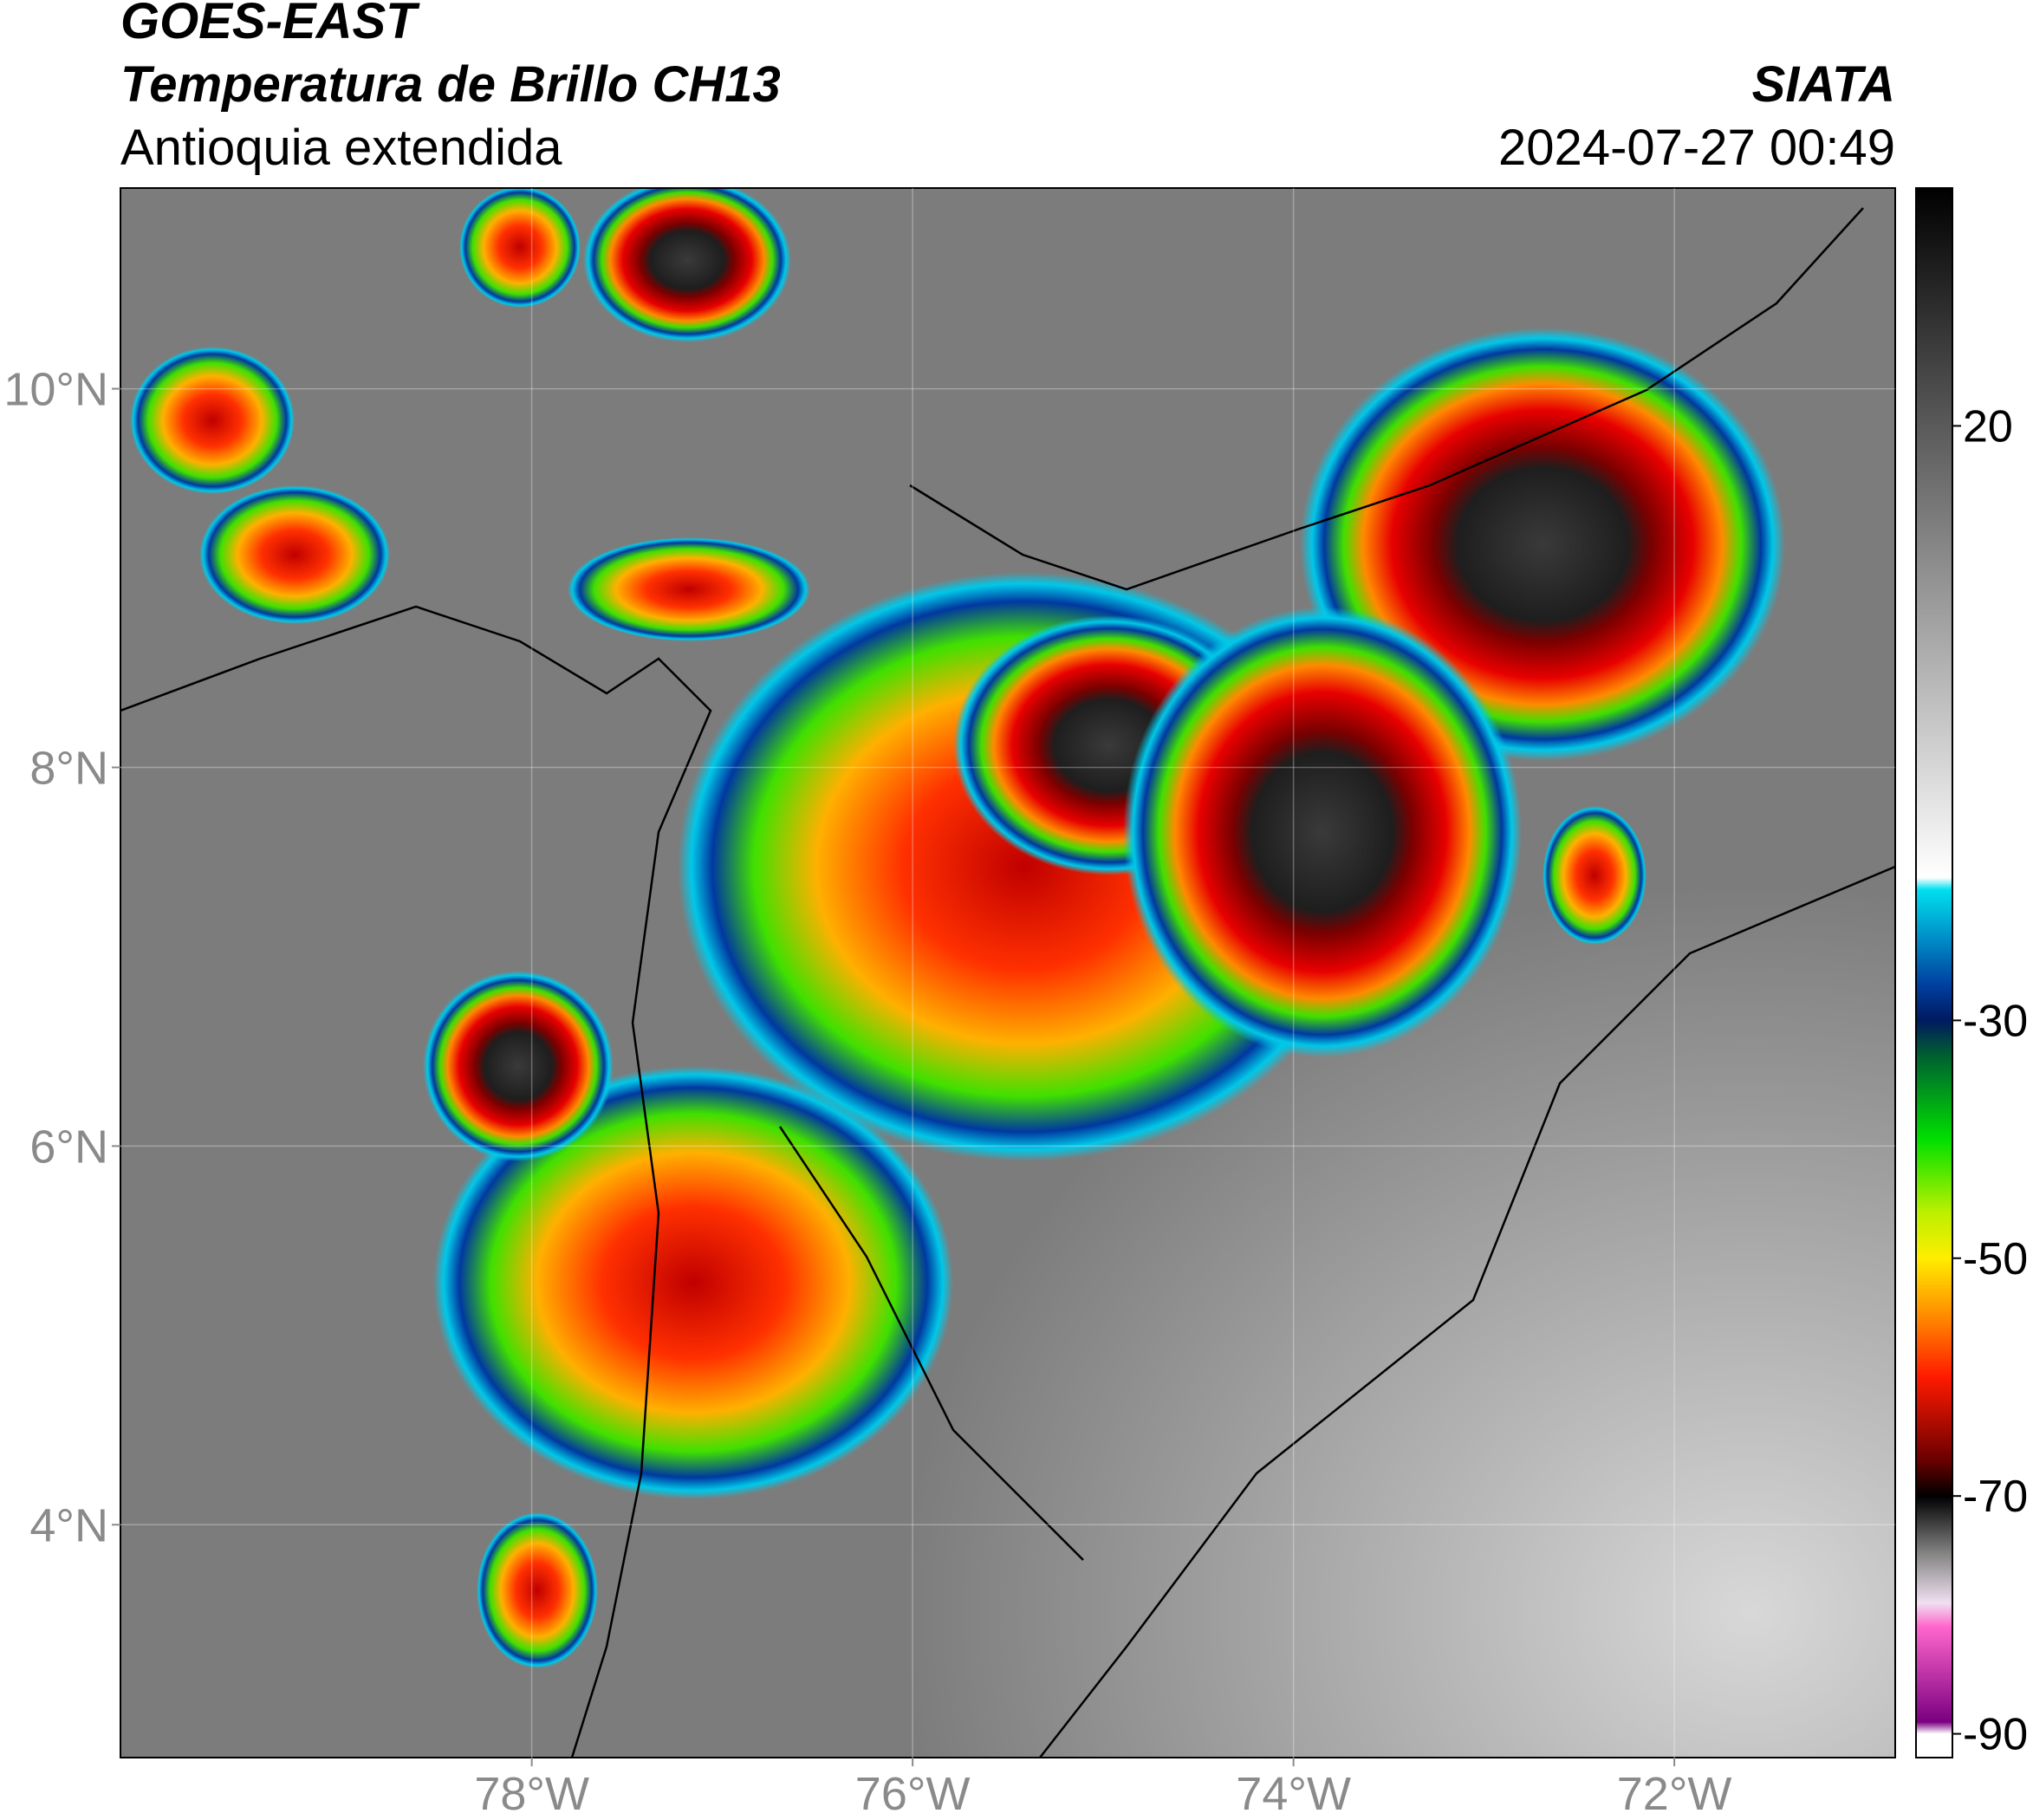  Describe the element at coordinates (68, 1147) in the screenshot. I see `y-tick-label: 6°N` at that location.